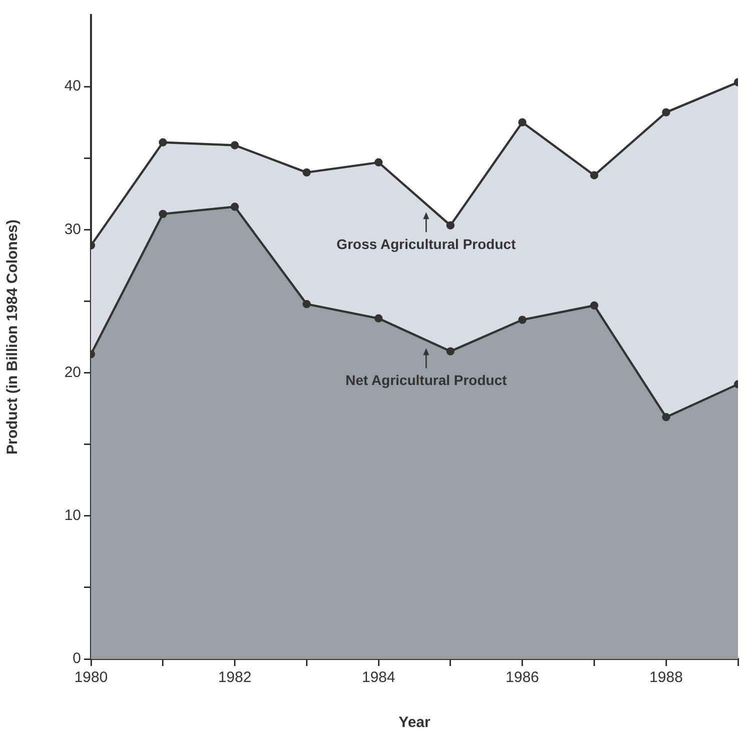  Describe the element at coordinates (72, 229) in the screenshot. I see `y-tick-label: 30` at that location.